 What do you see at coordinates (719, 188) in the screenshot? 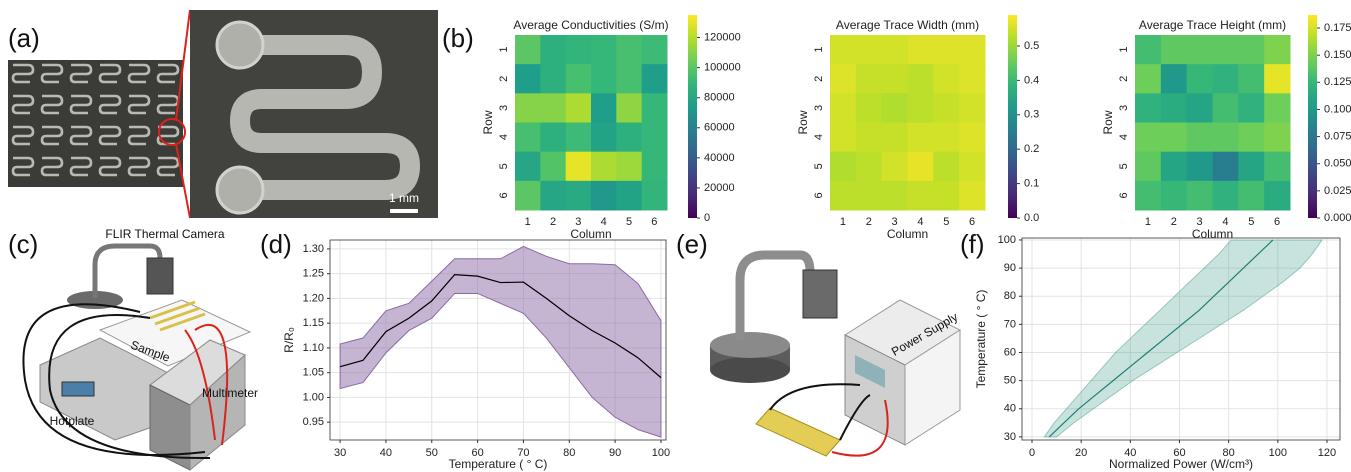
I see `colorbar-tick-label: 20000` at bounding box center [719, 188].